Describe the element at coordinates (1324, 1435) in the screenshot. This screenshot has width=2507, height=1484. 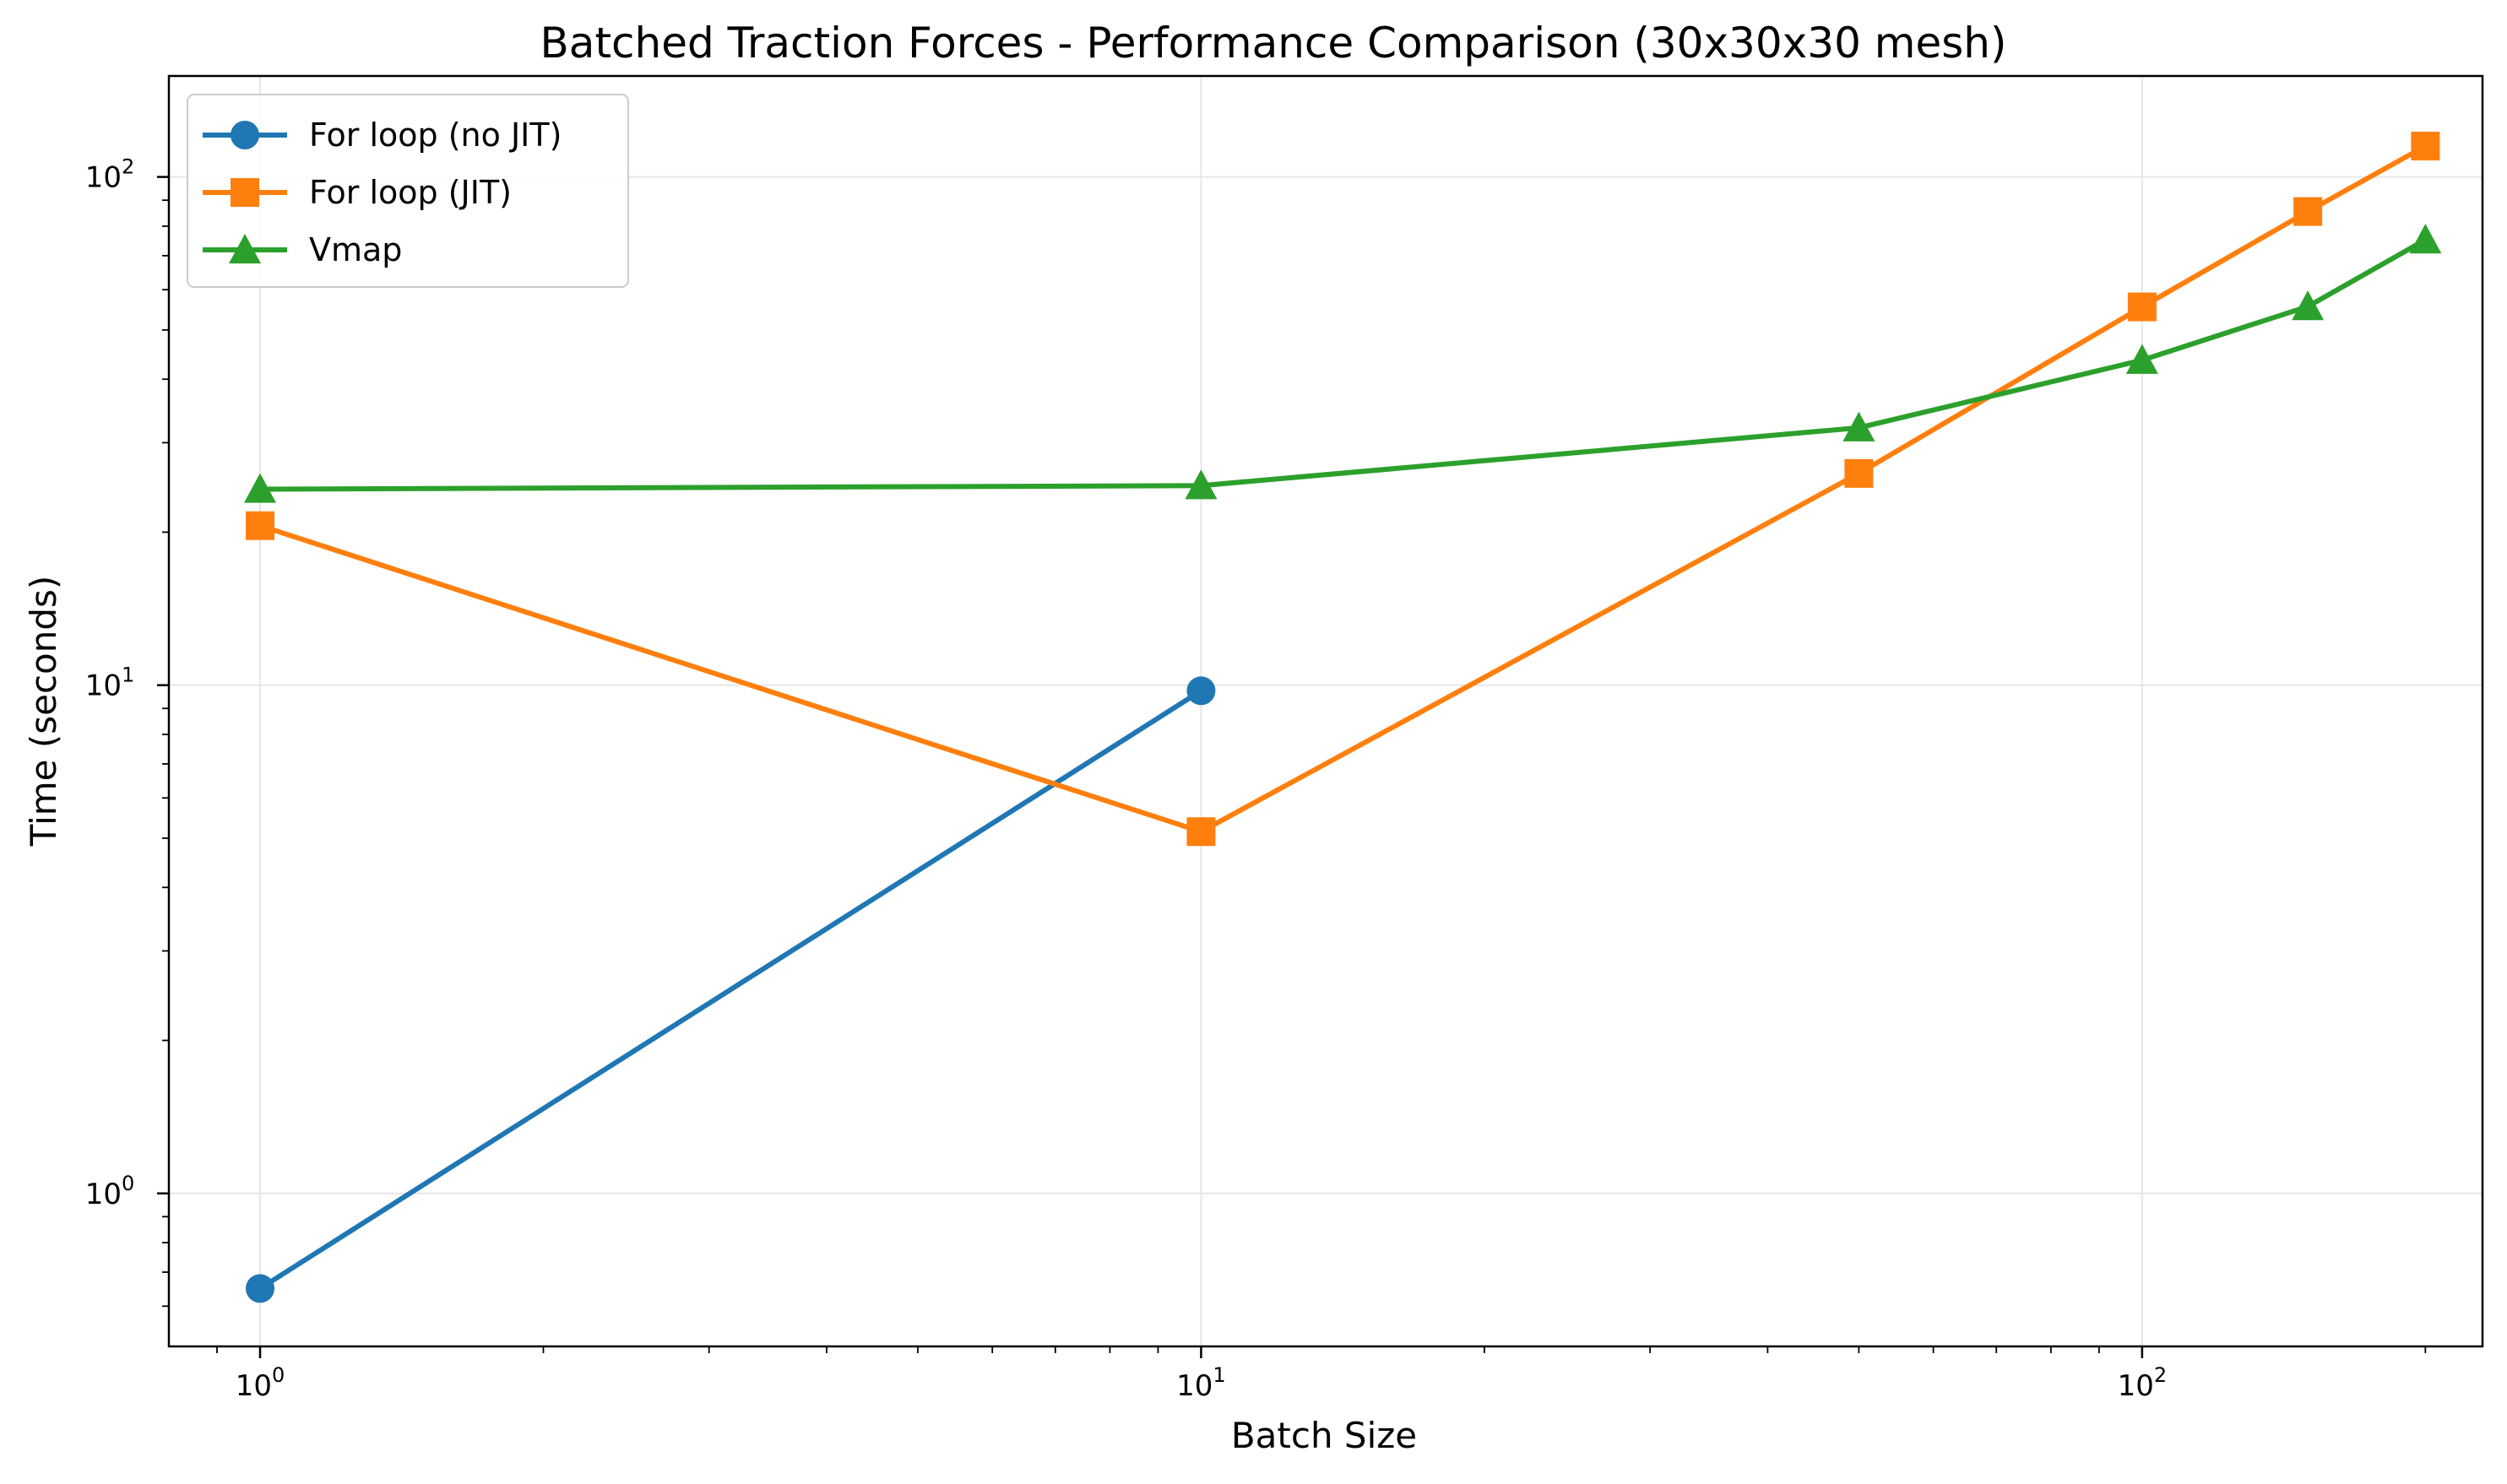
I see `x-axis-label: Batch Size` at that location.